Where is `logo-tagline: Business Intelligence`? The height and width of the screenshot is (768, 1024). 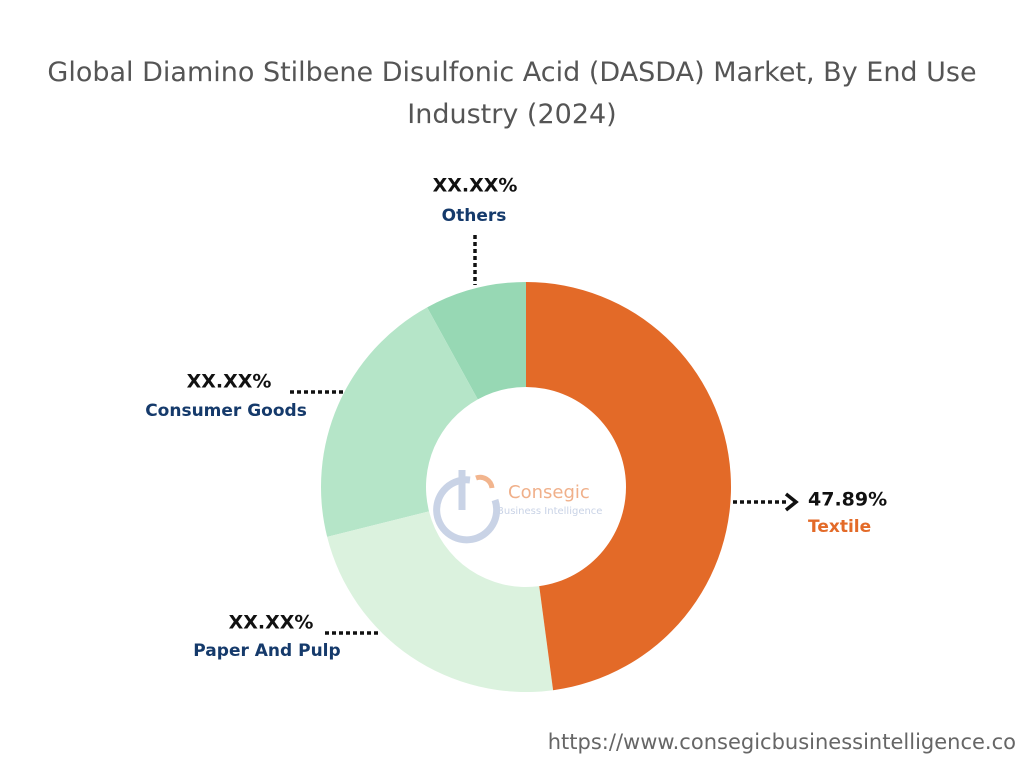 logo-tagline: Business Intelligence is located at coordinates (549, 511).